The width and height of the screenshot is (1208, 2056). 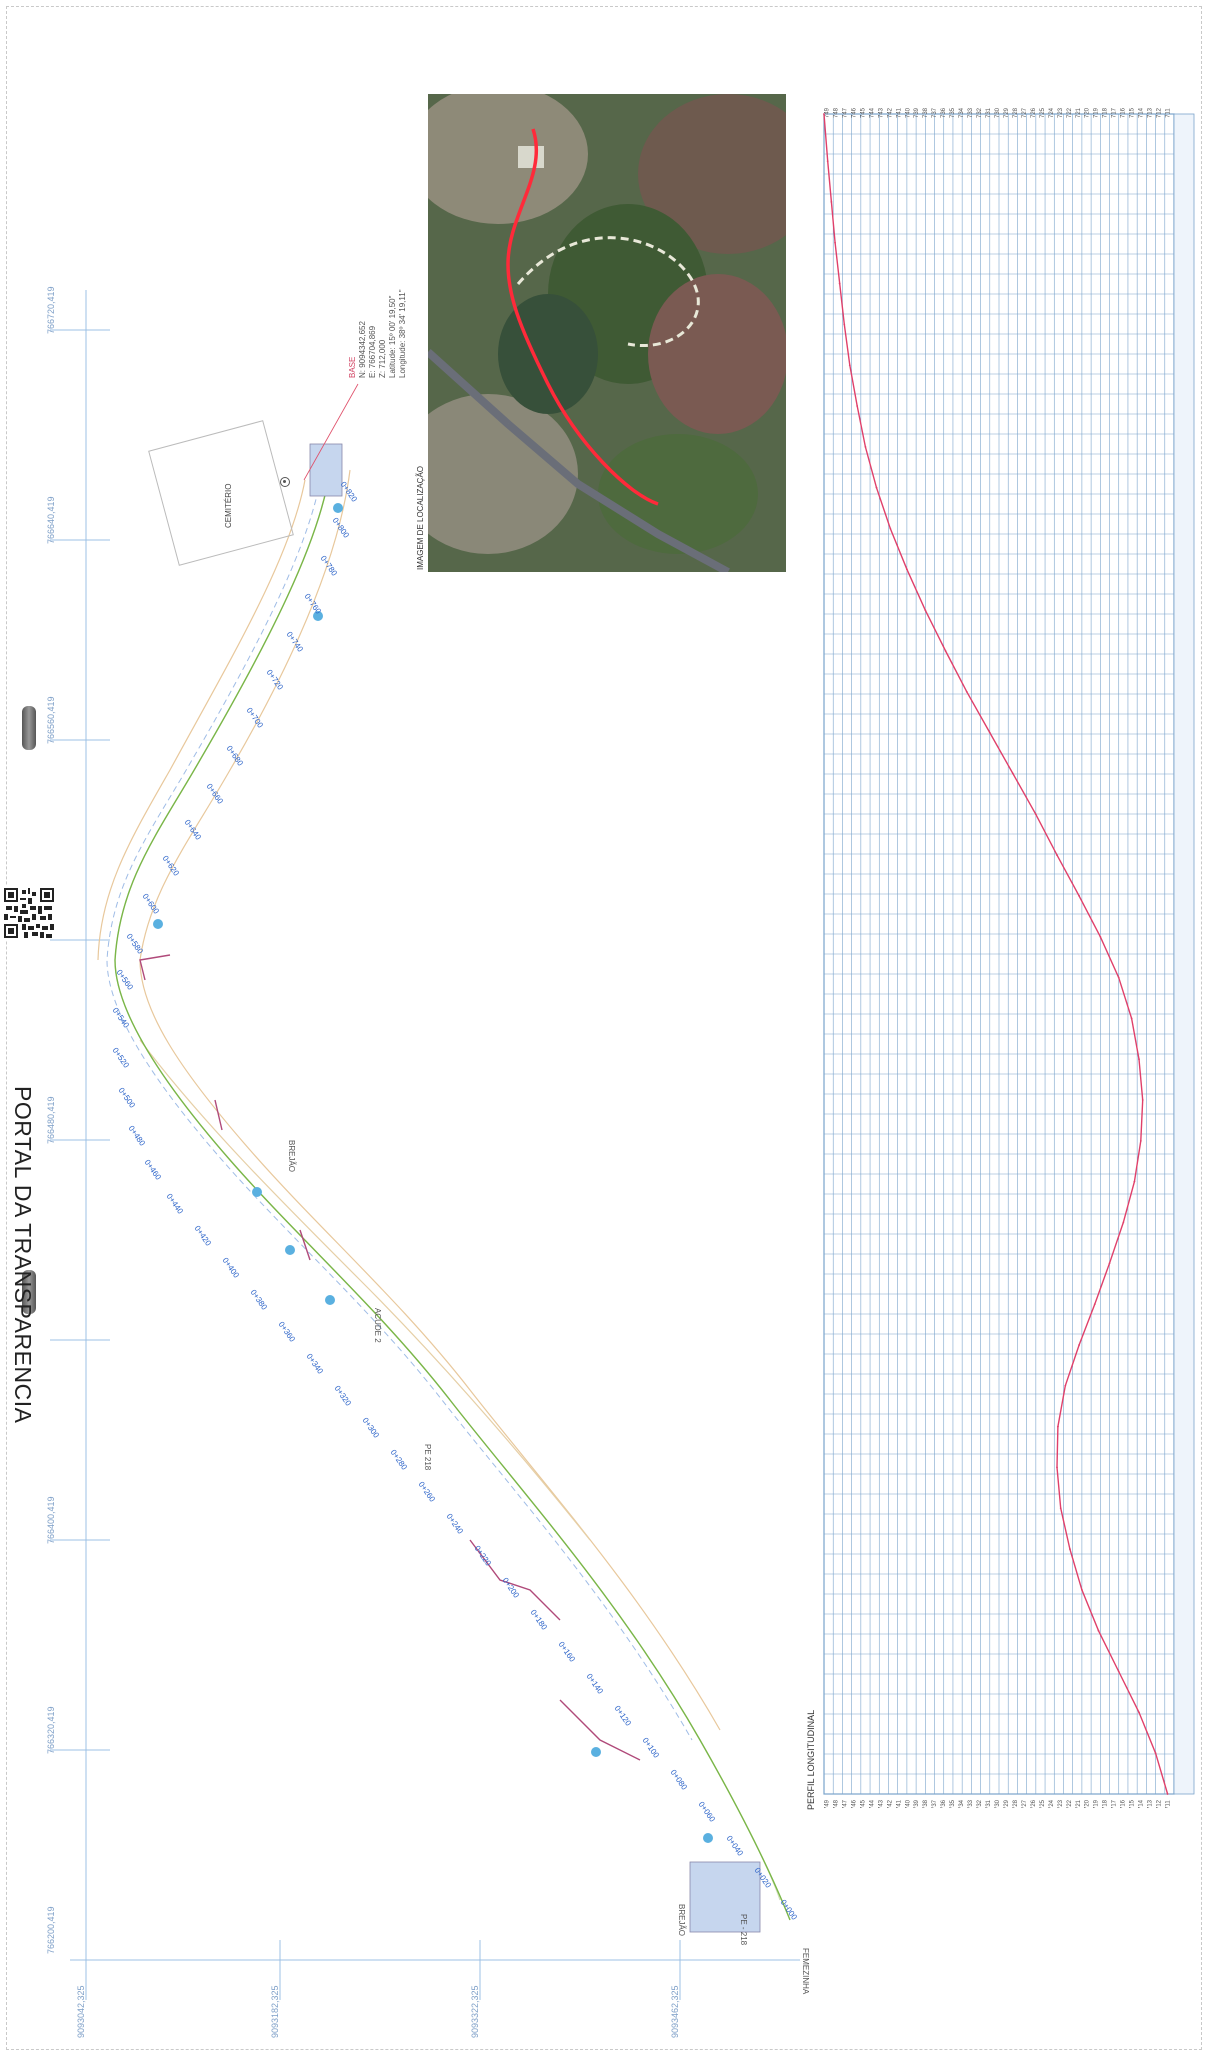 I want to click on profile-elevation-tick: 717, so click(x=1115, y=1803).